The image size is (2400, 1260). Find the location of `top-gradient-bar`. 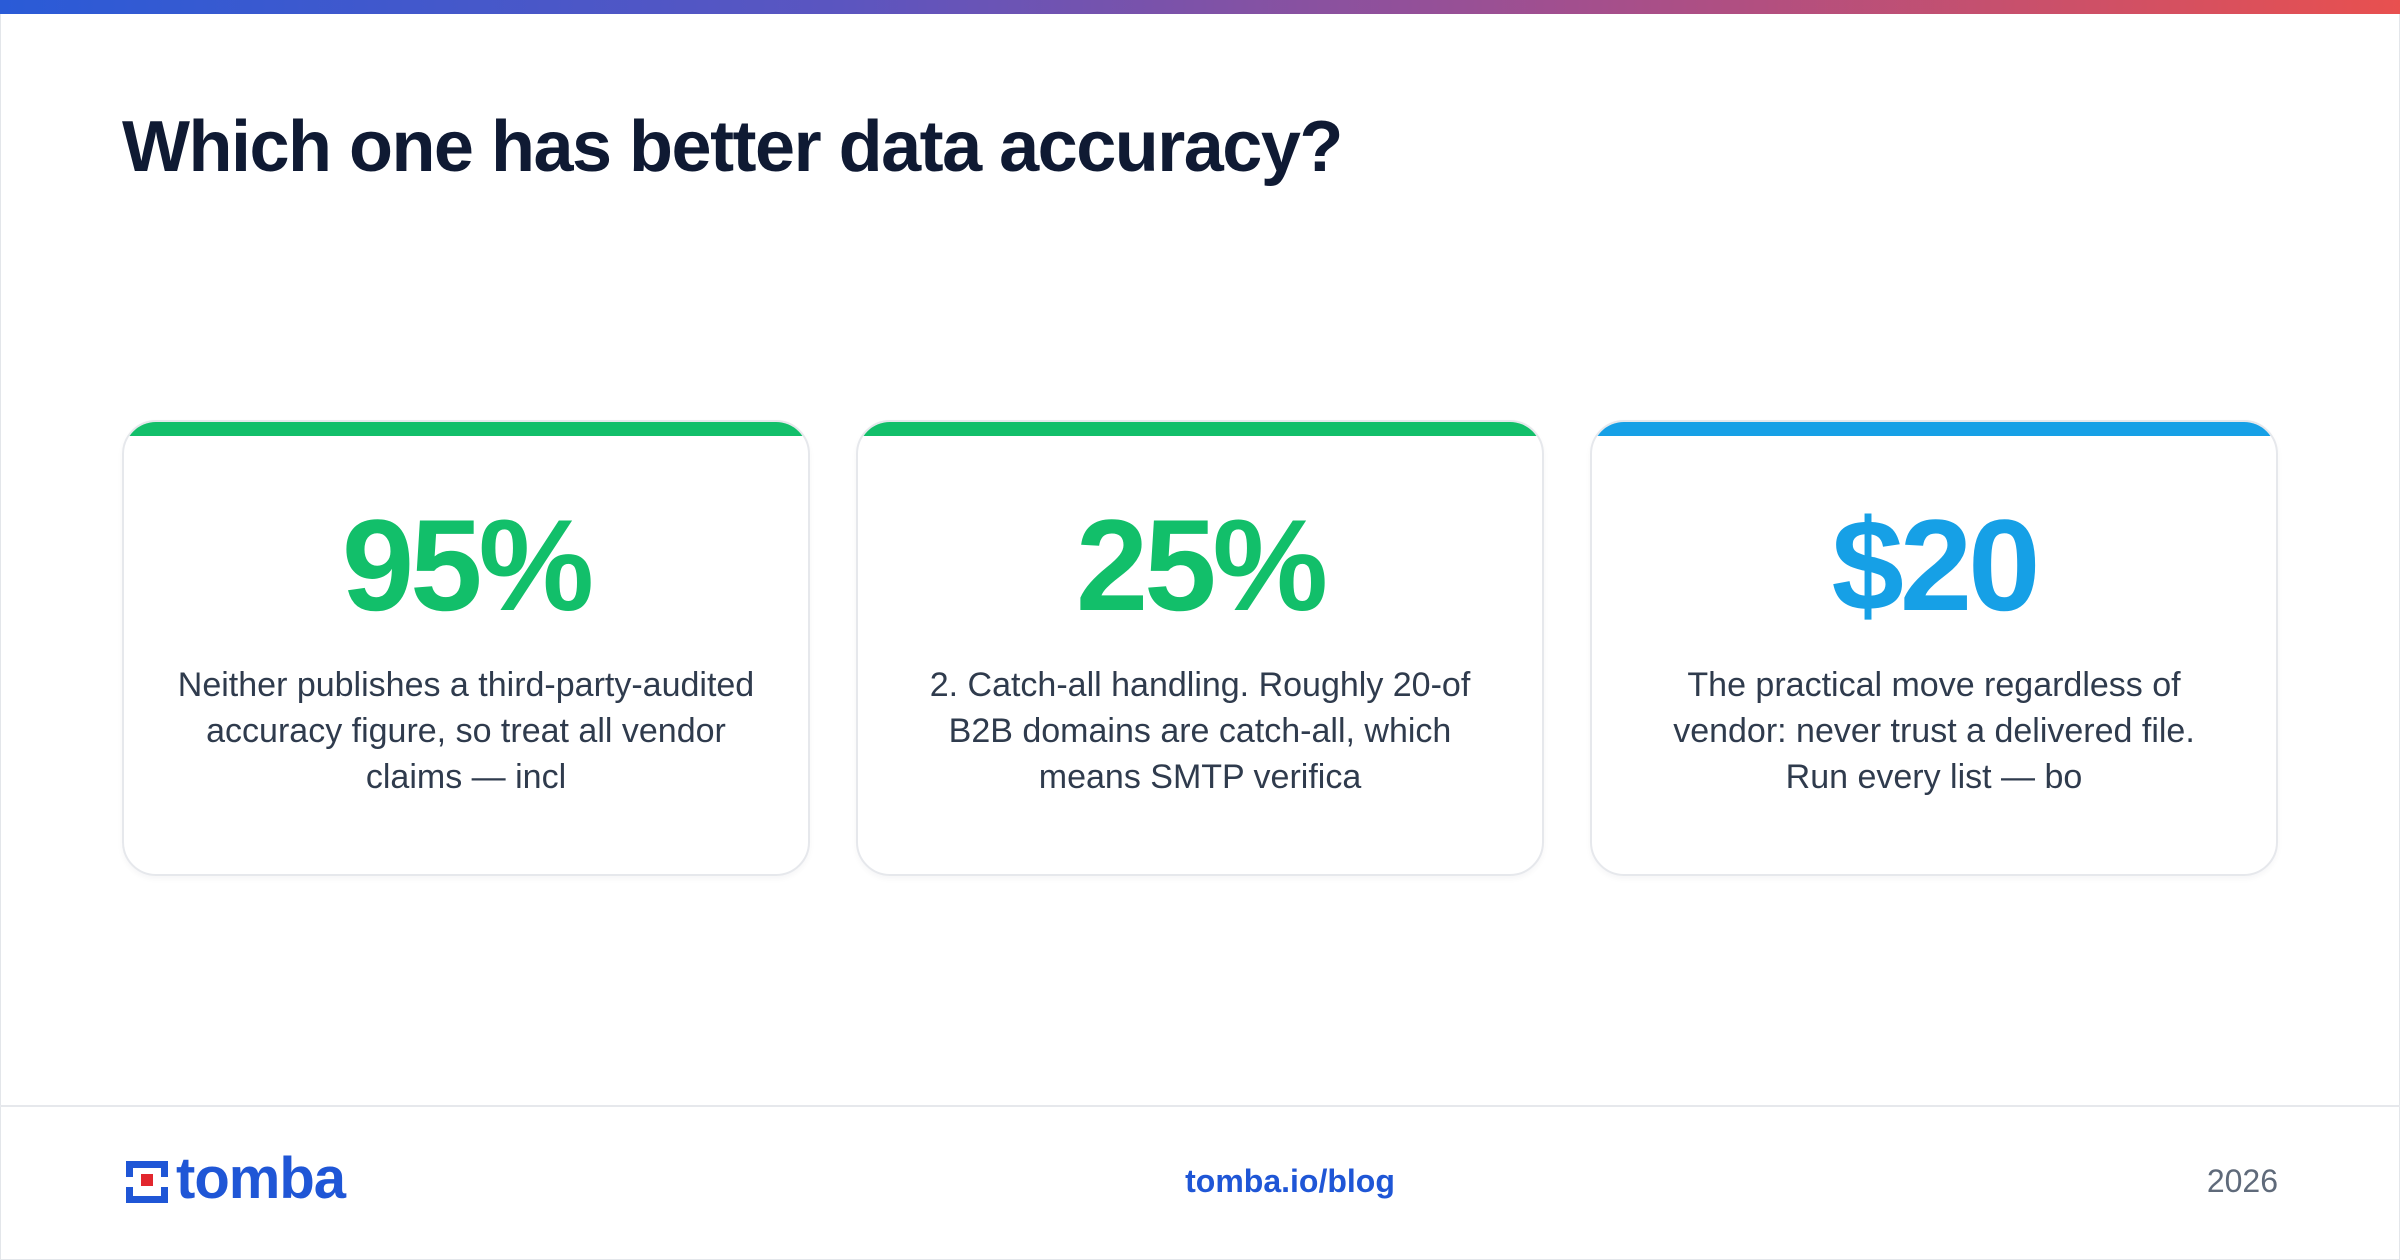

top-gradient-bar is located at coordinates (1200, 7).